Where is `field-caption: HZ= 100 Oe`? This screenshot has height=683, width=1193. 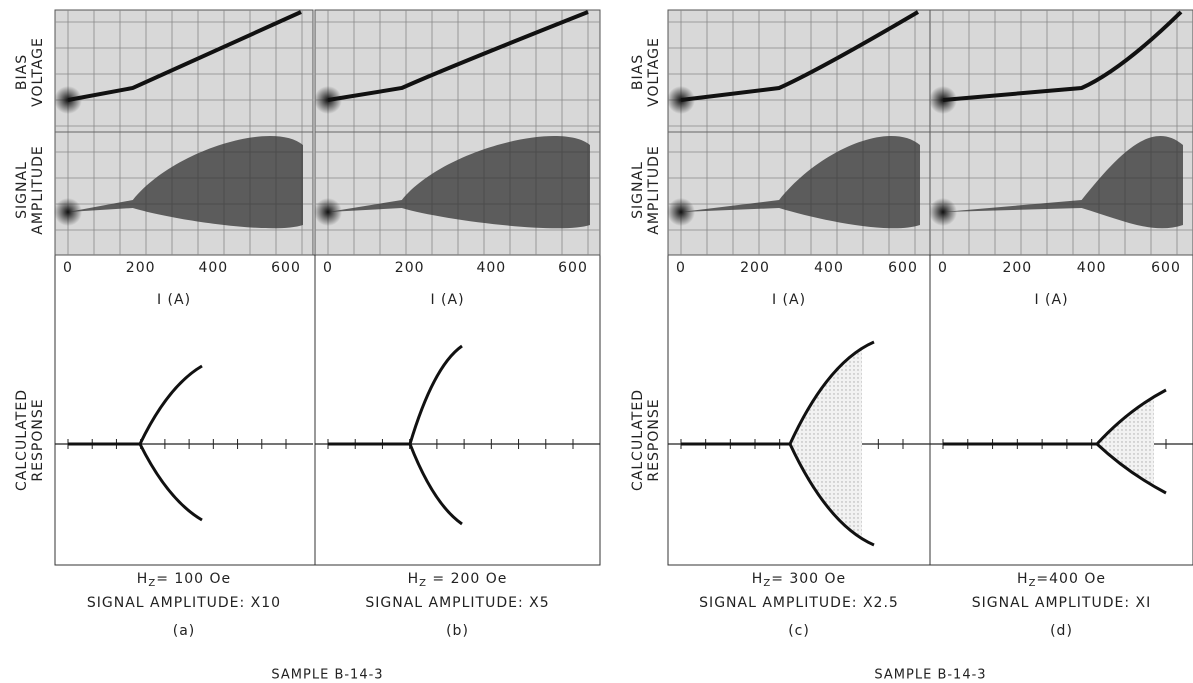 field-caption: HZ= 100 Oe is located at coordinates (184, 580).